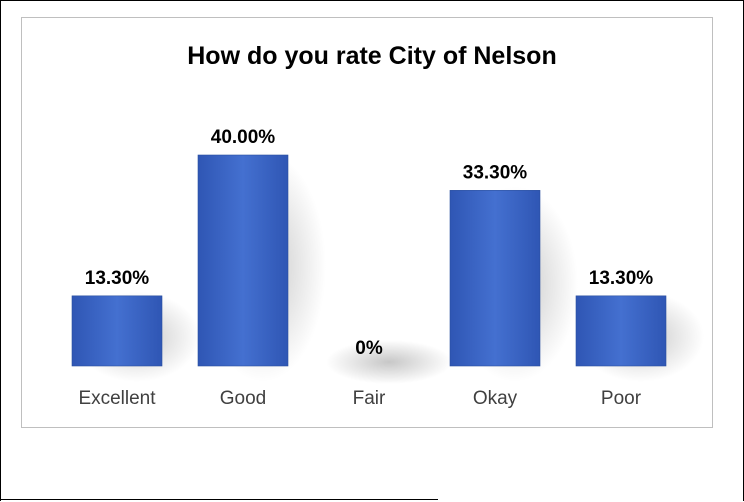 The width and height of the screenshot is (744, 502). Describe the element at coordinates (621, 278) in the screenshot. I see `data-label-poor: 13.30%` at that location.